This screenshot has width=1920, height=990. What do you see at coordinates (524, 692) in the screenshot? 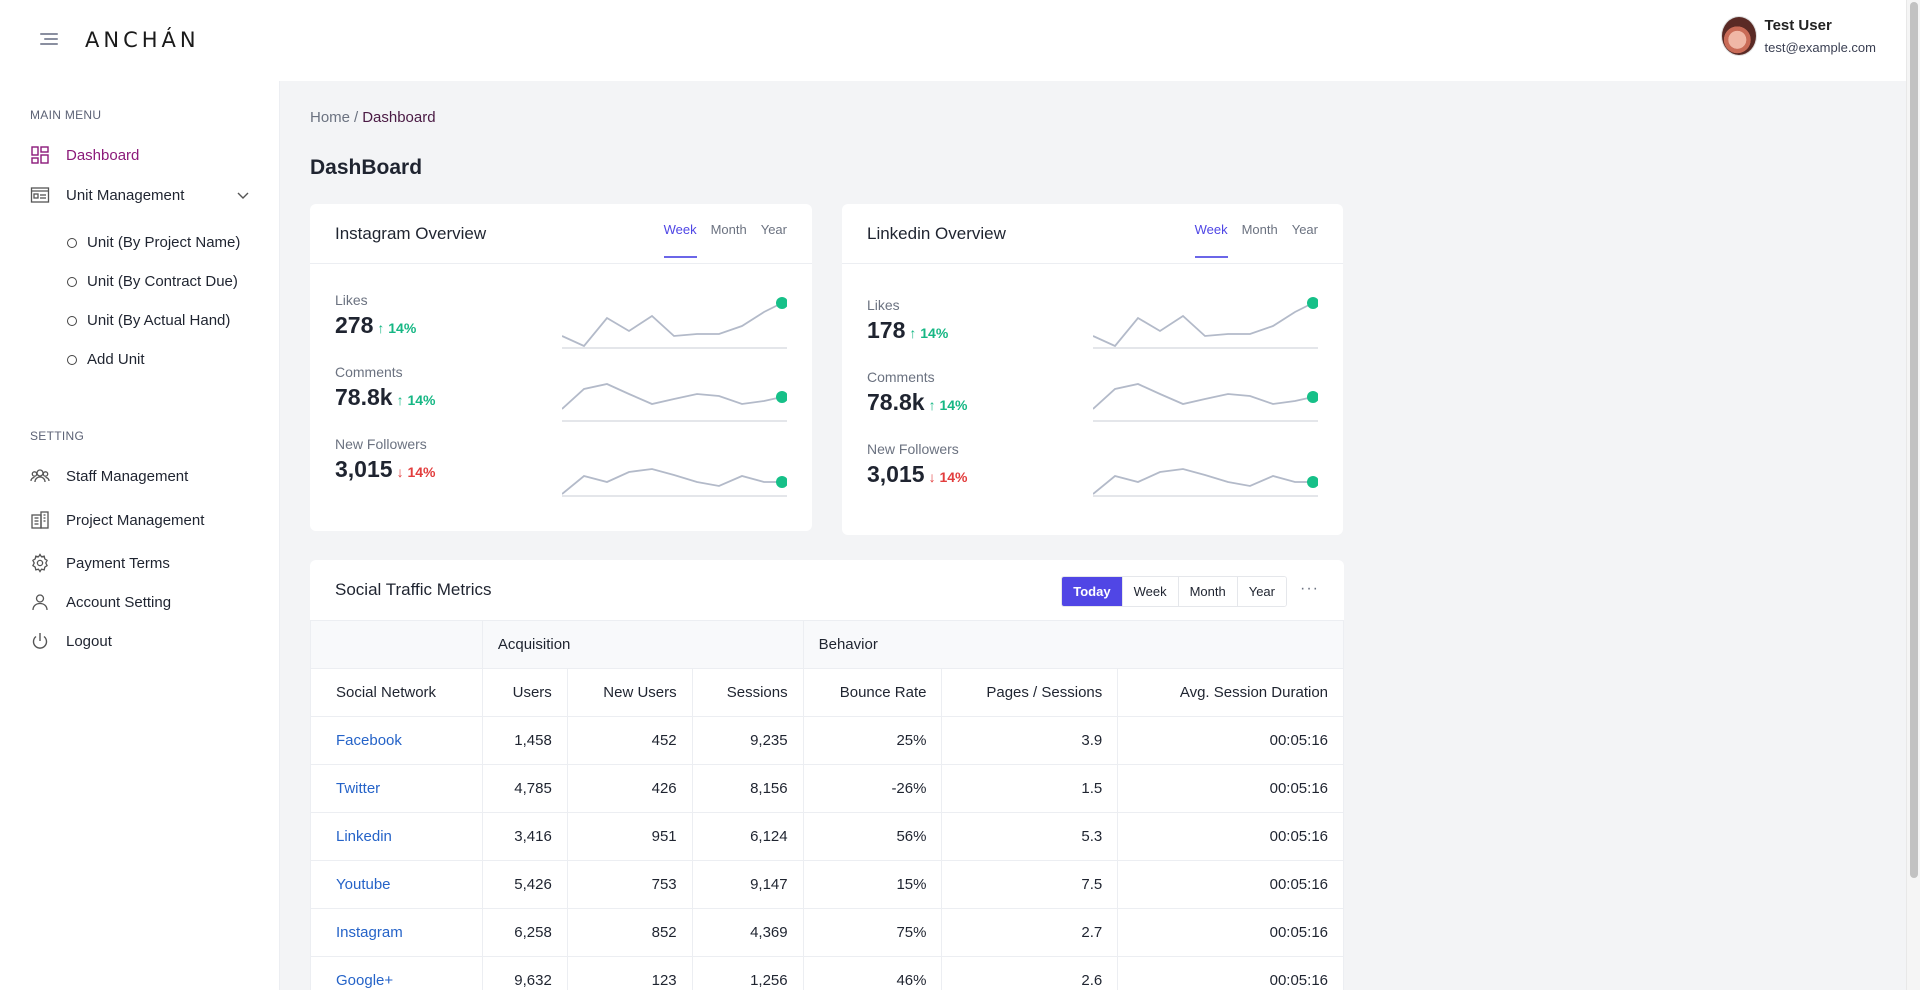
I see `column-header: Users` at bounding box center [524, 692].